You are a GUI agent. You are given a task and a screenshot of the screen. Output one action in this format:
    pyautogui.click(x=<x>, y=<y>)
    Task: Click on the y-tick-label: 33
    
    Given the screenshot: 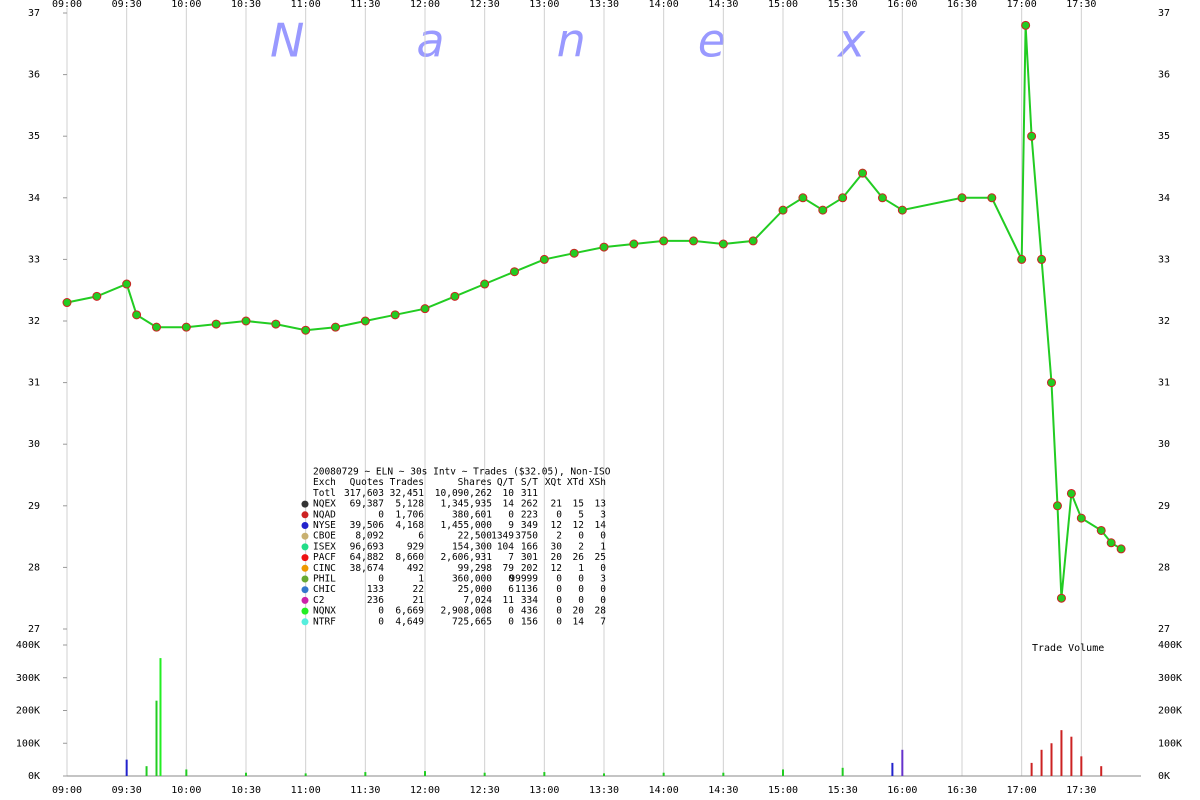 What is the action you would take?
    pyautogui.click(x=34, y=259)
    